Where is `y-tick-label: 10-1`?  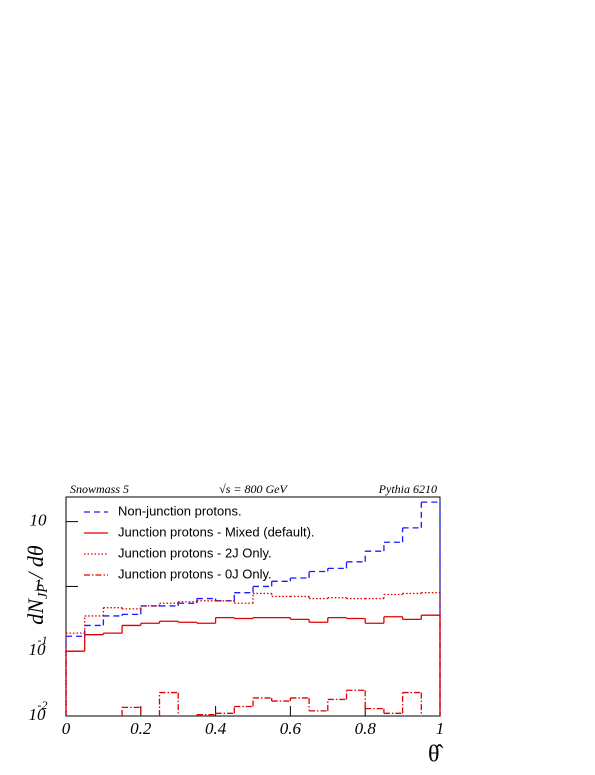 y-tick-label: 10-1 is located at coordinates (38, 646).